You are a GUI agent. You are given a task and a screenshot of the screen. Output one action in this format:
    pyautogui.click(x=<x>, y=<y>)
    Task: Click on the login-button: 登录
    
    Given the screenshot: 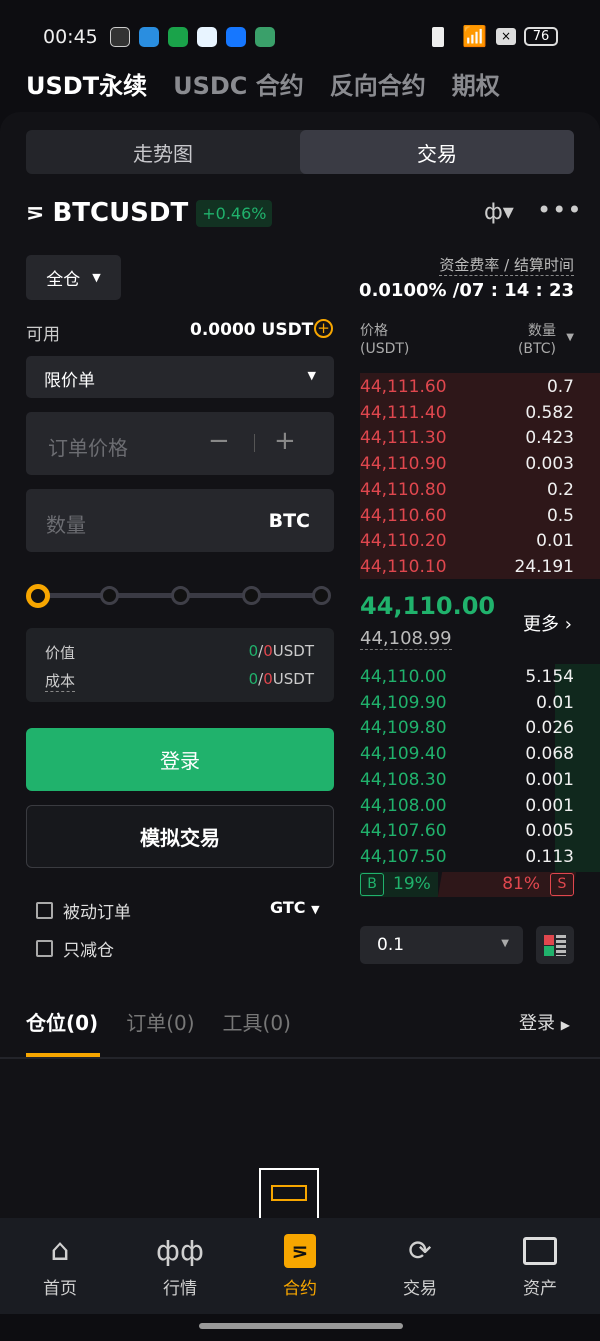 What is the action you would take?
    pyautogui.click(x=180, y=759)
    